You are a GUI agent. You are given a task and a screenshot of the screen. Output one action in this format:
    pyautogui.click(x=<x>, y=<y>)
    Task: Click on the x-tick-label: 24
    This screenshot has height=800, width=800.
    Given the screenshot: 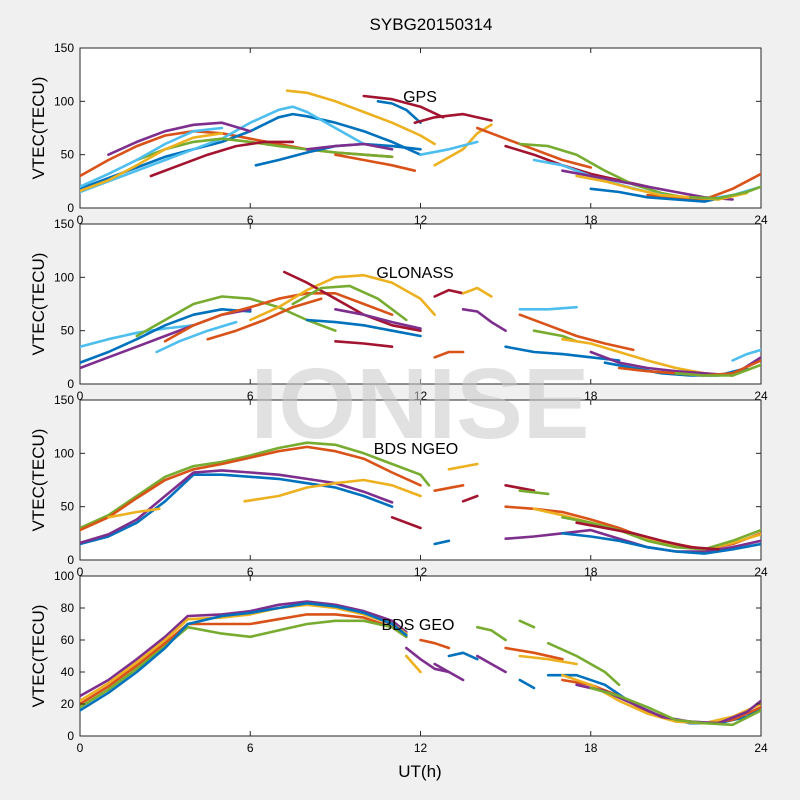 What is the action you would take?
    pyautogui.click(x=761, y=748)
    